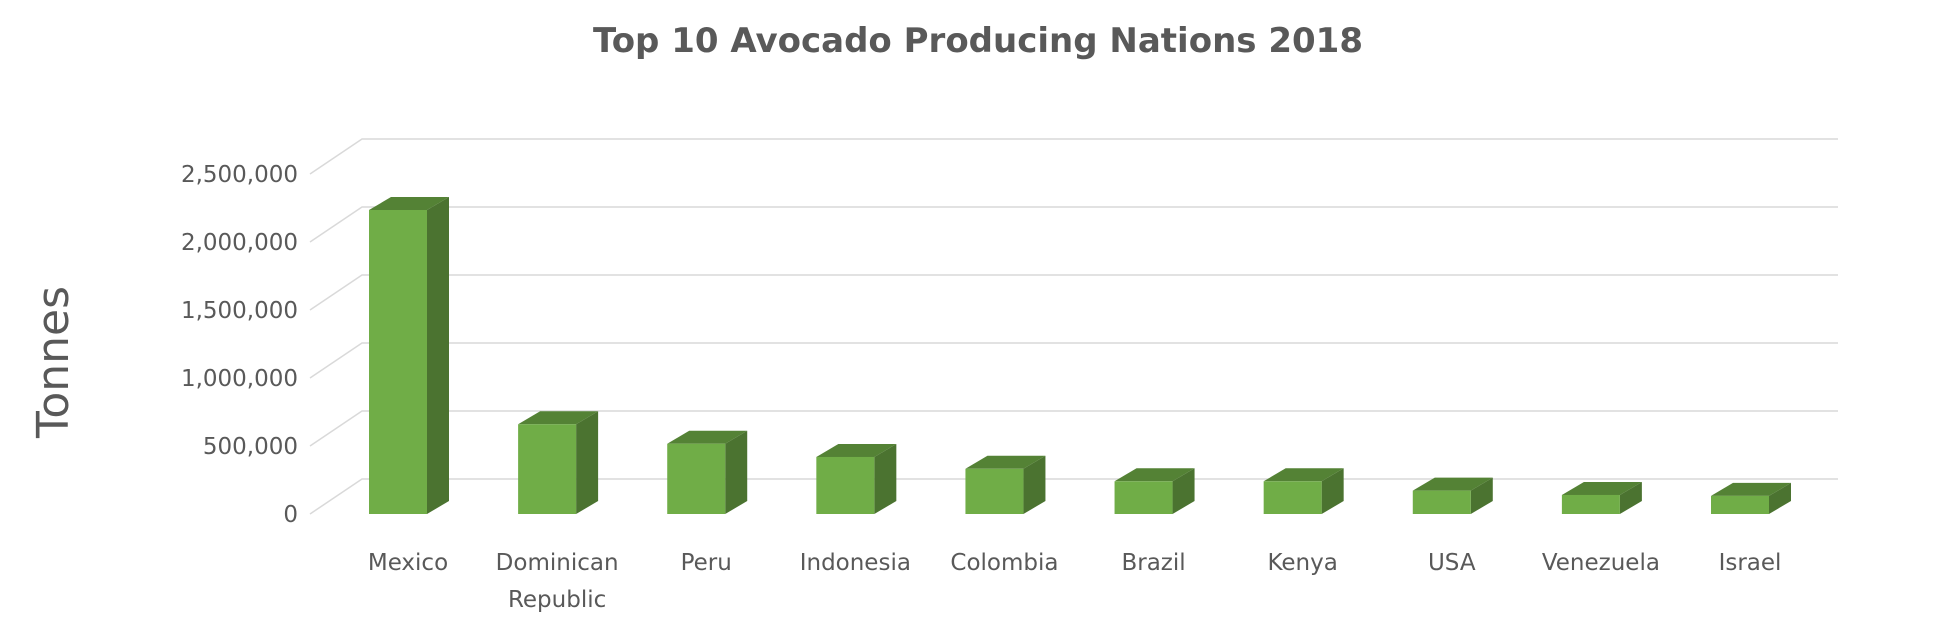  What do you see at coordinates (239, 175) in the screenshot?
I see `y-tick-label: 2,500,000` at bounding box center [239, 175].